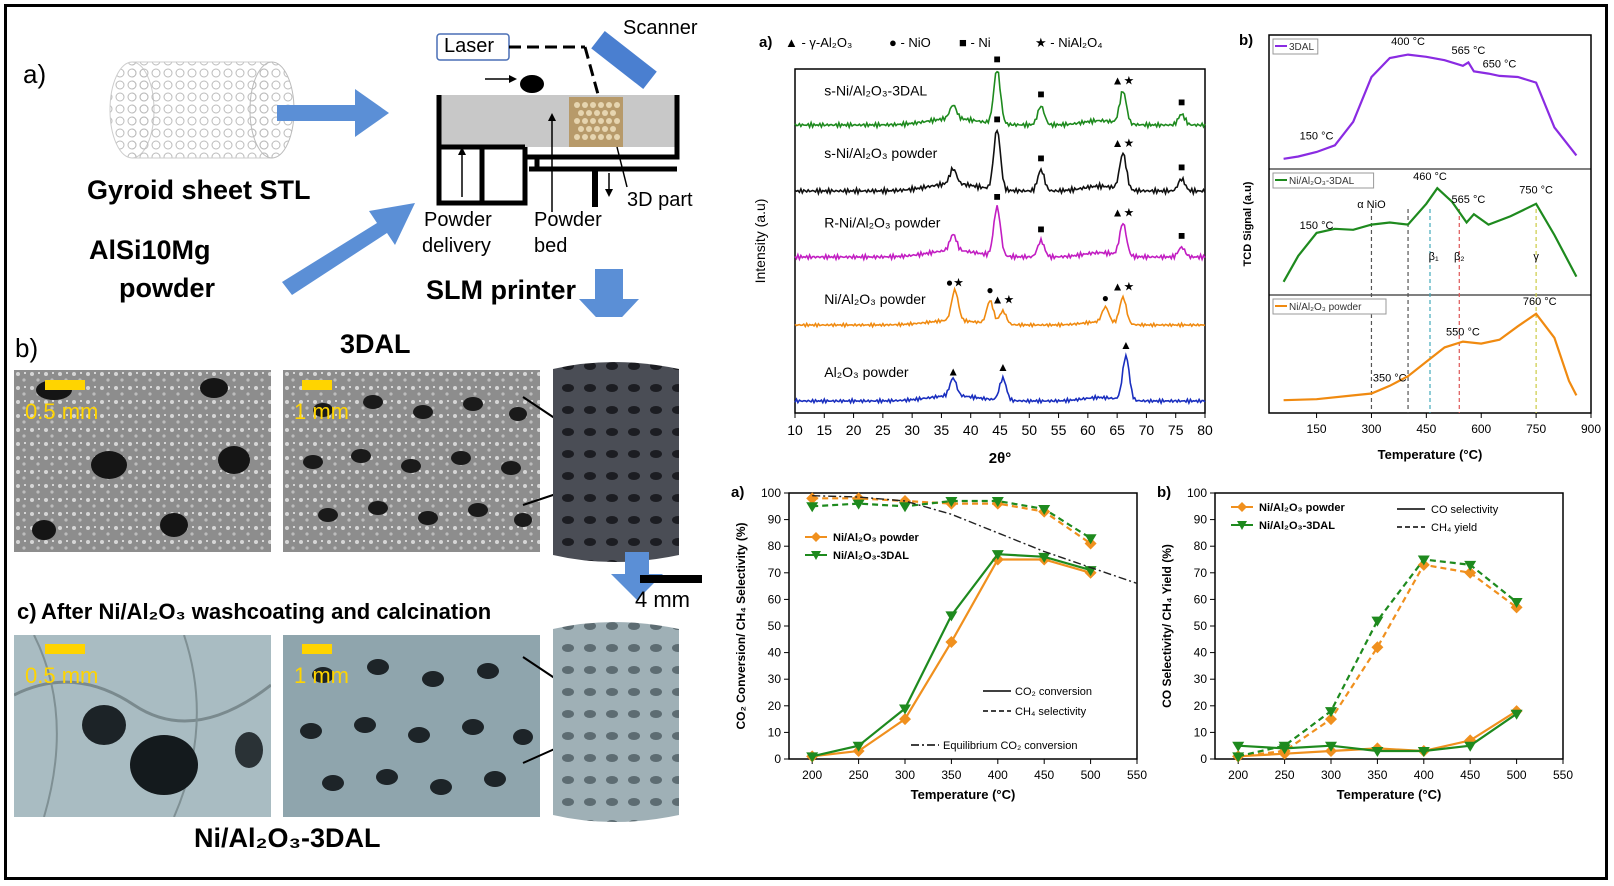  What do you see at coordinates (1091, 775) in the screenshot?
I see `conv-chart-x-tick-label: 500` at bounding box center [1091, 775].